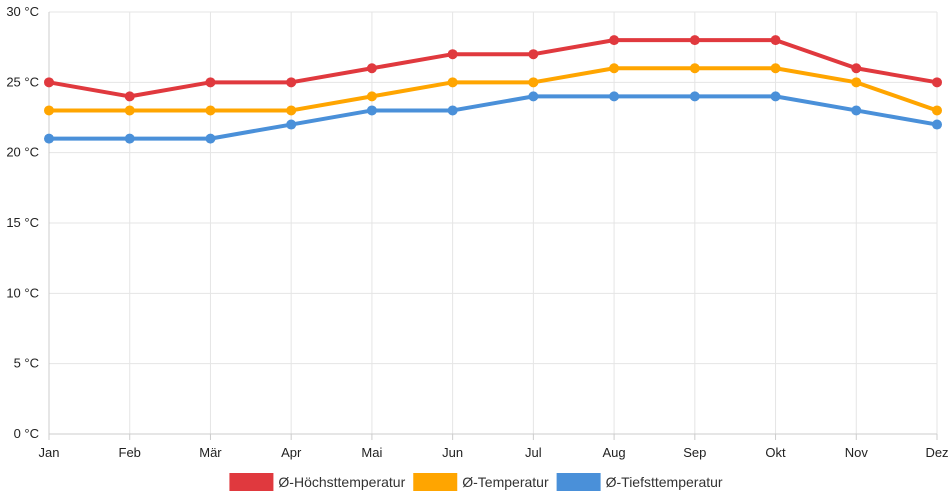 This screenshot has width=952, height=500. I want to click on x-tick-label: Mär, so click(210, 452).